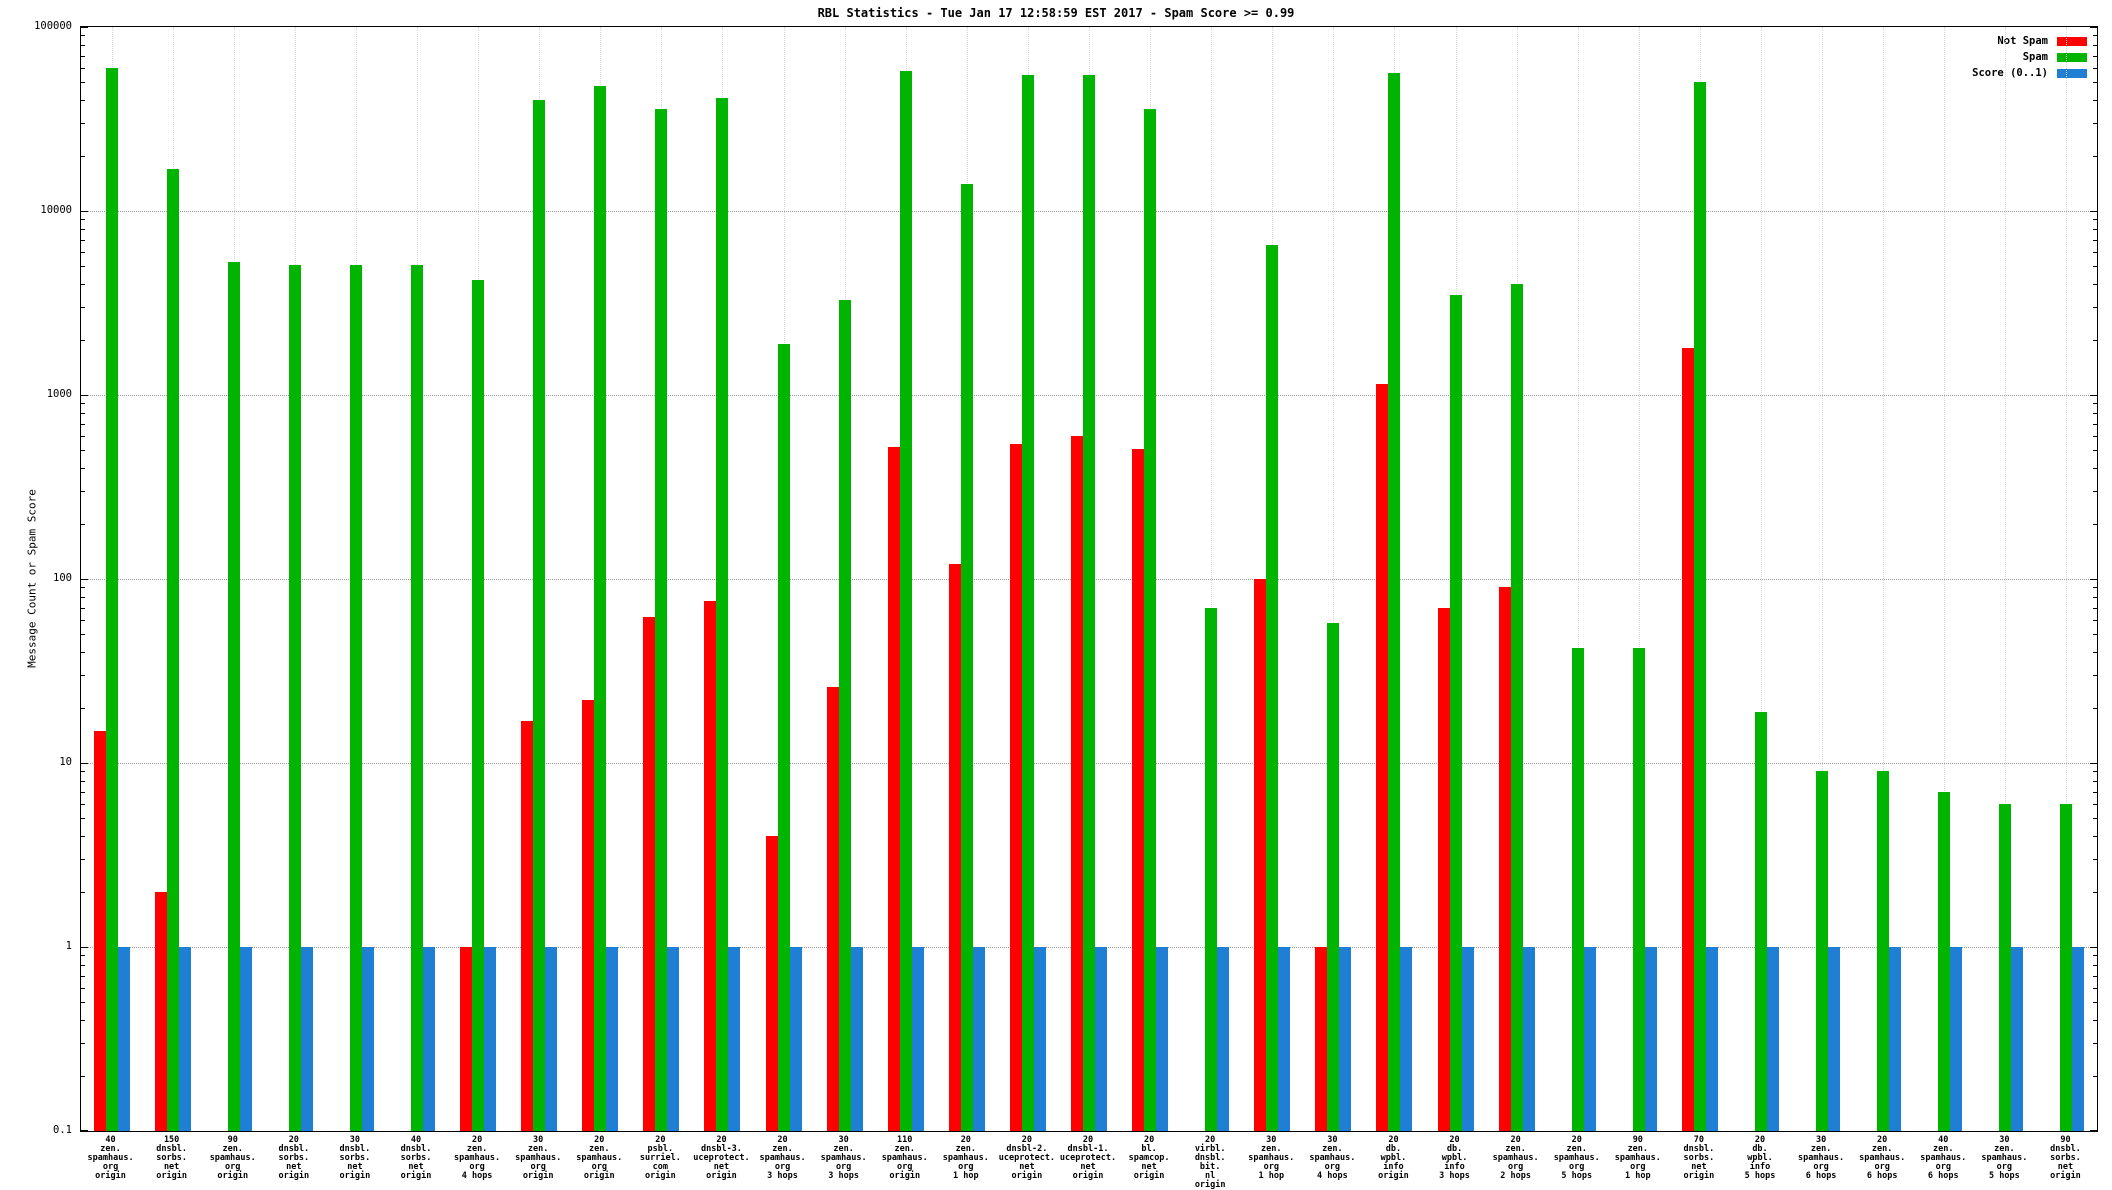 This screenshot has height=1190, width=2112. What do you see at coordinates (2022, 41) in the screenshot?
I see `legend-label-not-spam: Not Spam` at bounding box center [2022, 41].